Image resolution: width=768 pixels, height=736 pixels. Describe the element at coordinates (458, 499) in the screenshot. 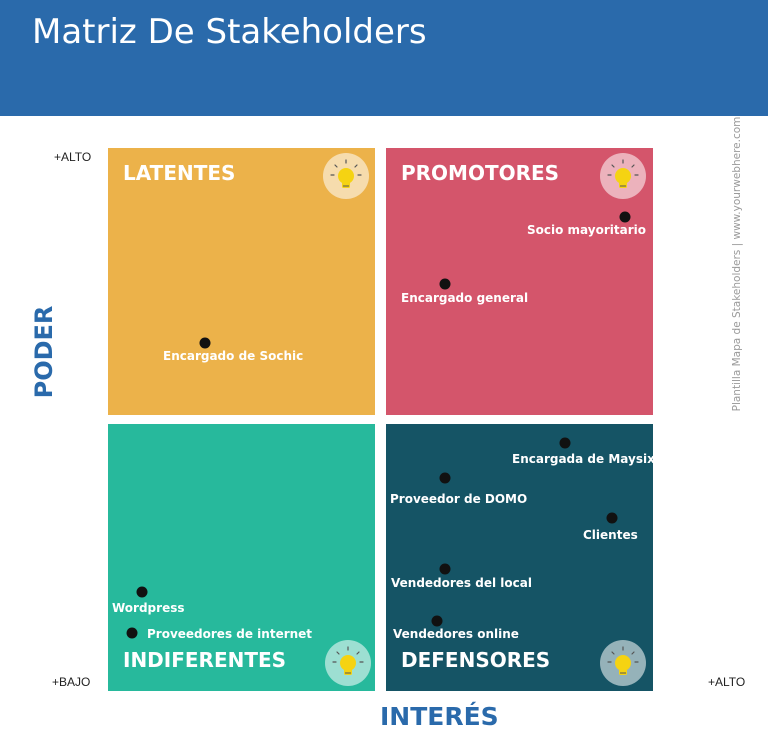

I see `stakeholder-label-proveedor-domo: Proveedor de DOMO` at that location.